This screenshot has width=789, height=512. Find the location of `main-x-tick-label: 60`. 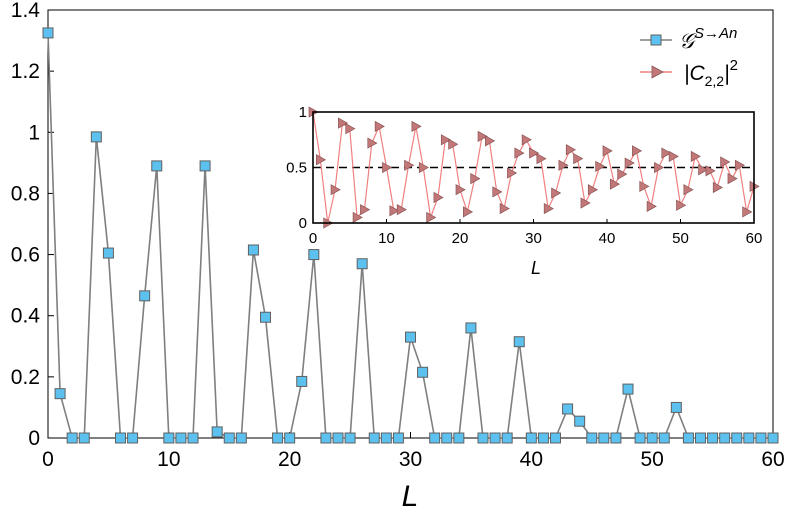

main-x-tick-label: 60 is located at coordinates (772, 459).